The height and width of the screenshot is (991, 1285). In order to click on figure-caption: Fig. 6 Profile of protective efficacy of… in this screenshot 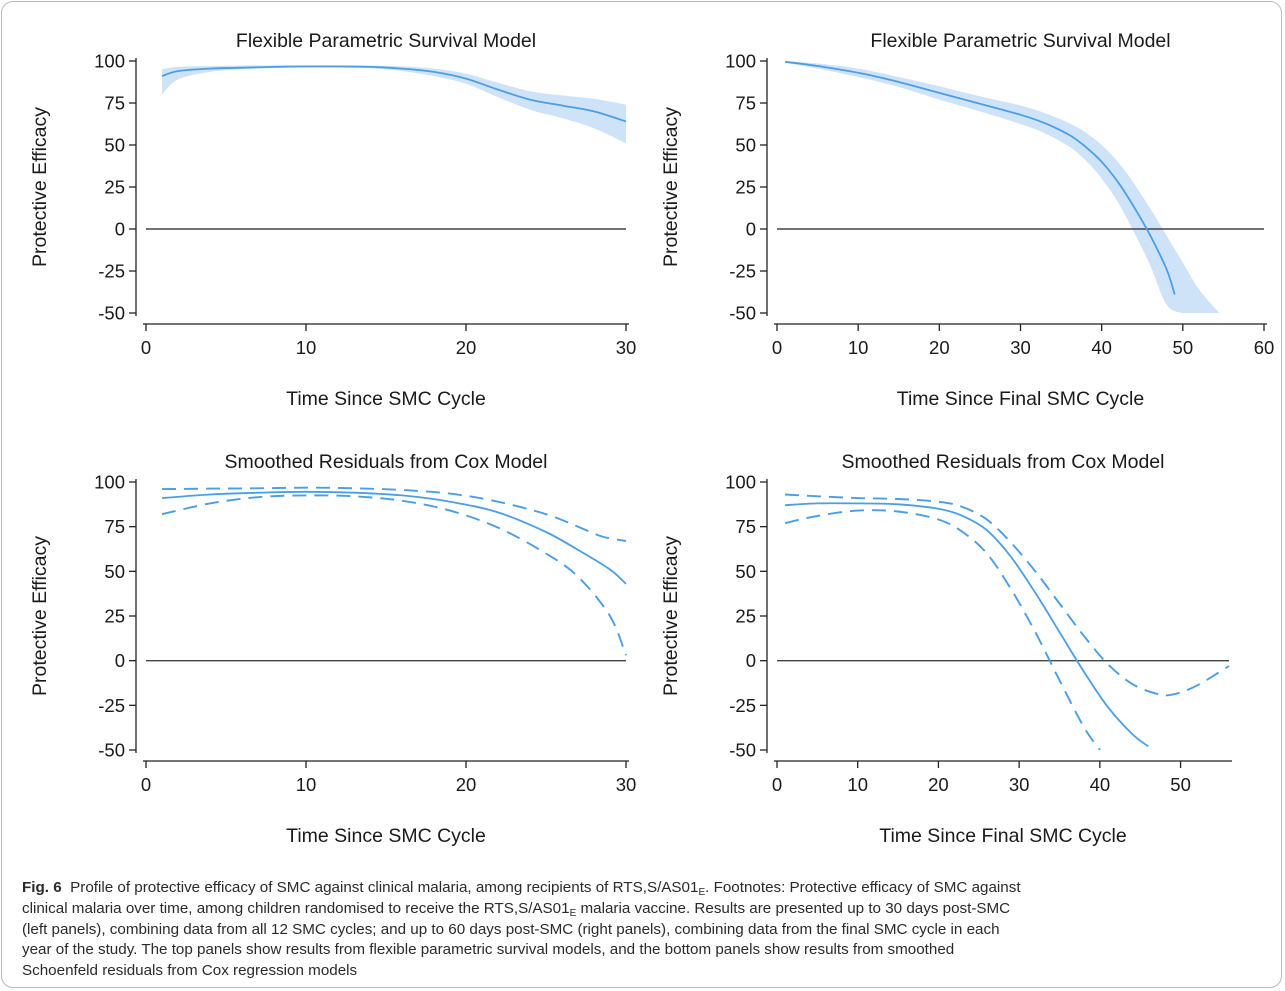, I will do `click(644, 930)`.